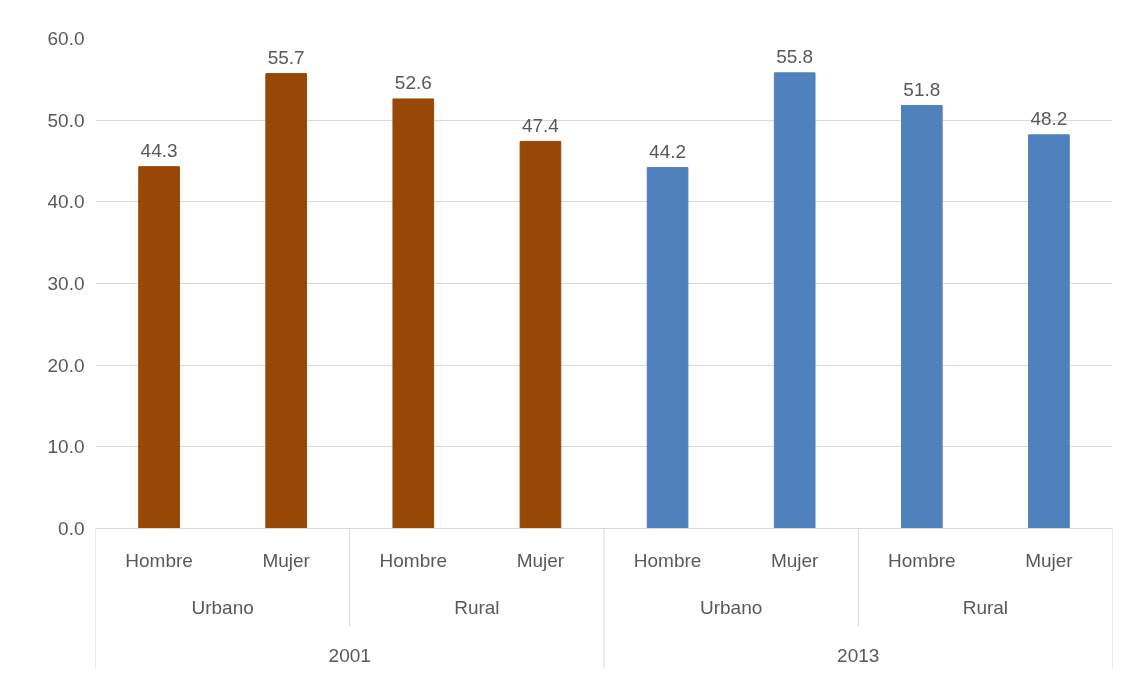 This screenshot has width=1128, height=675. What do you see at coordinates (795, 56) in the screenshot?
I see `data-label: 55.8` at bounding box center [795, 56].